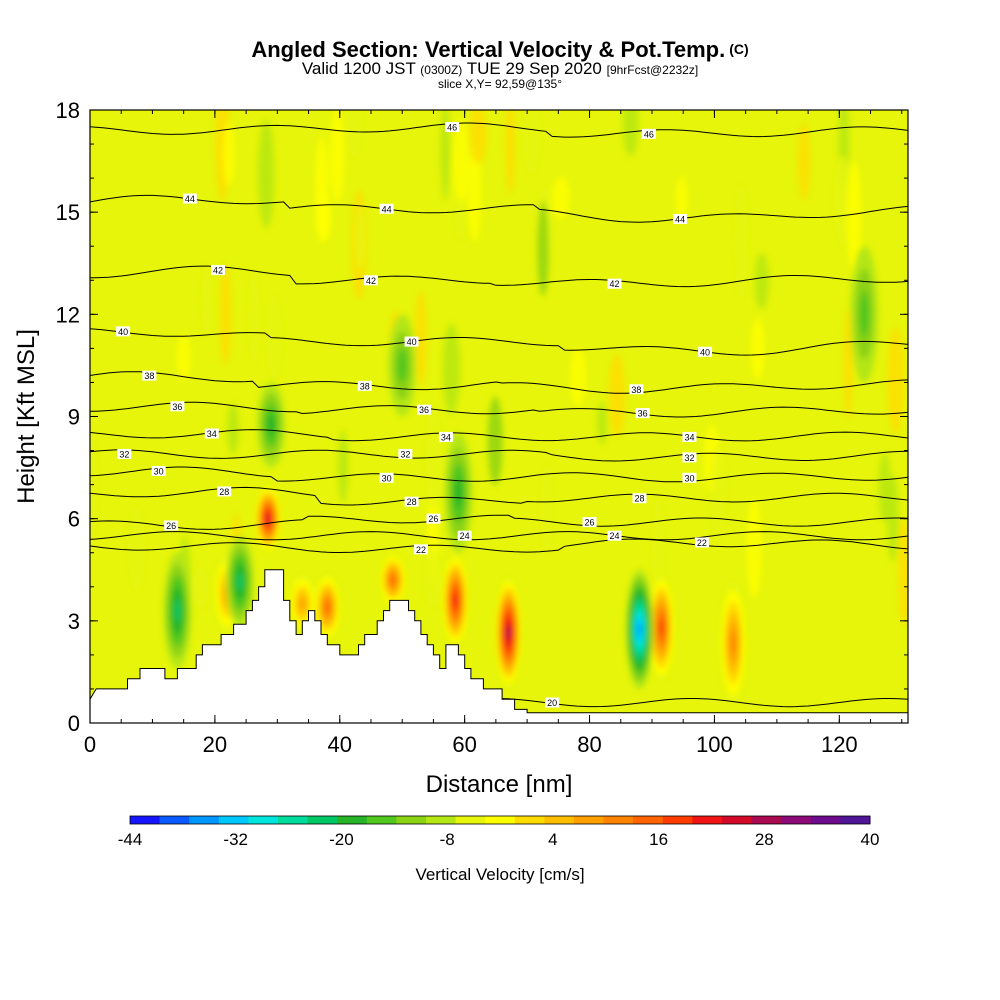  Describe the element at coordinates (387, 478) in the screenshot. I see `isentrope-label: 30` at that location.